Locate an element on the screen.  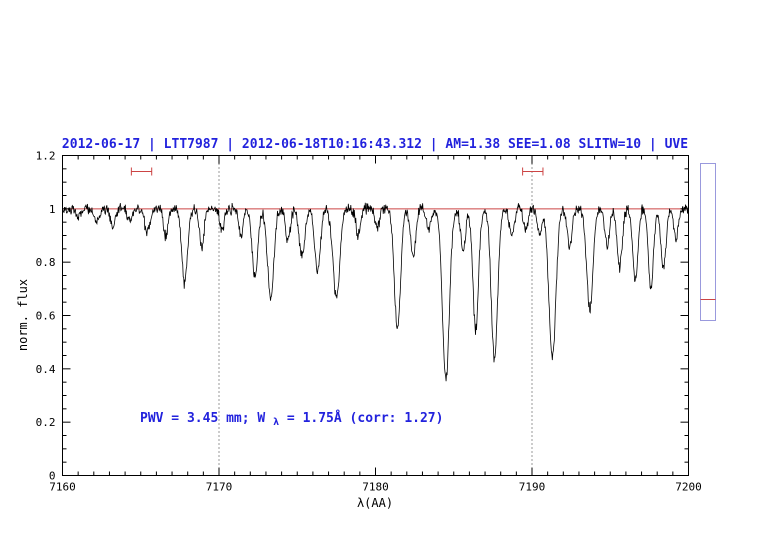
x-tick-label: 7160 is located at coordinates (62, 487).